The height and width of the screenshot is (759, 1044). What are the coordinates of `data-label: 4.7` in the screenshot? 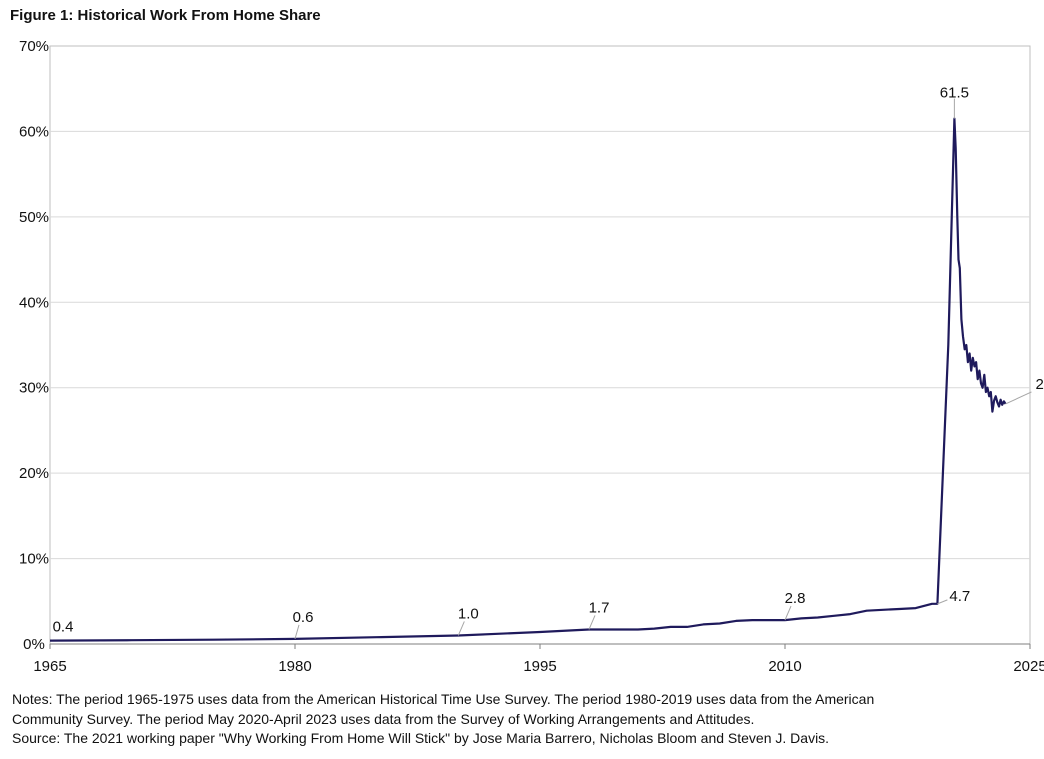 It's located at (959, 596).